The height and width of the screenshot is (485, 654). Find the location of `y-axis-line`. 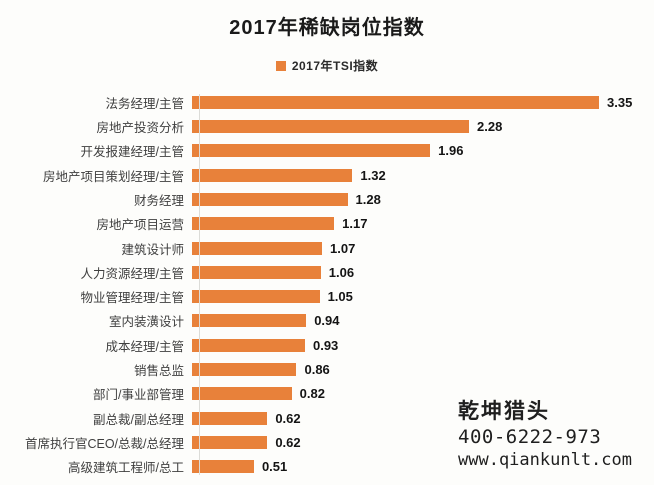

y-axis-line is located at coordinates (199, 284).